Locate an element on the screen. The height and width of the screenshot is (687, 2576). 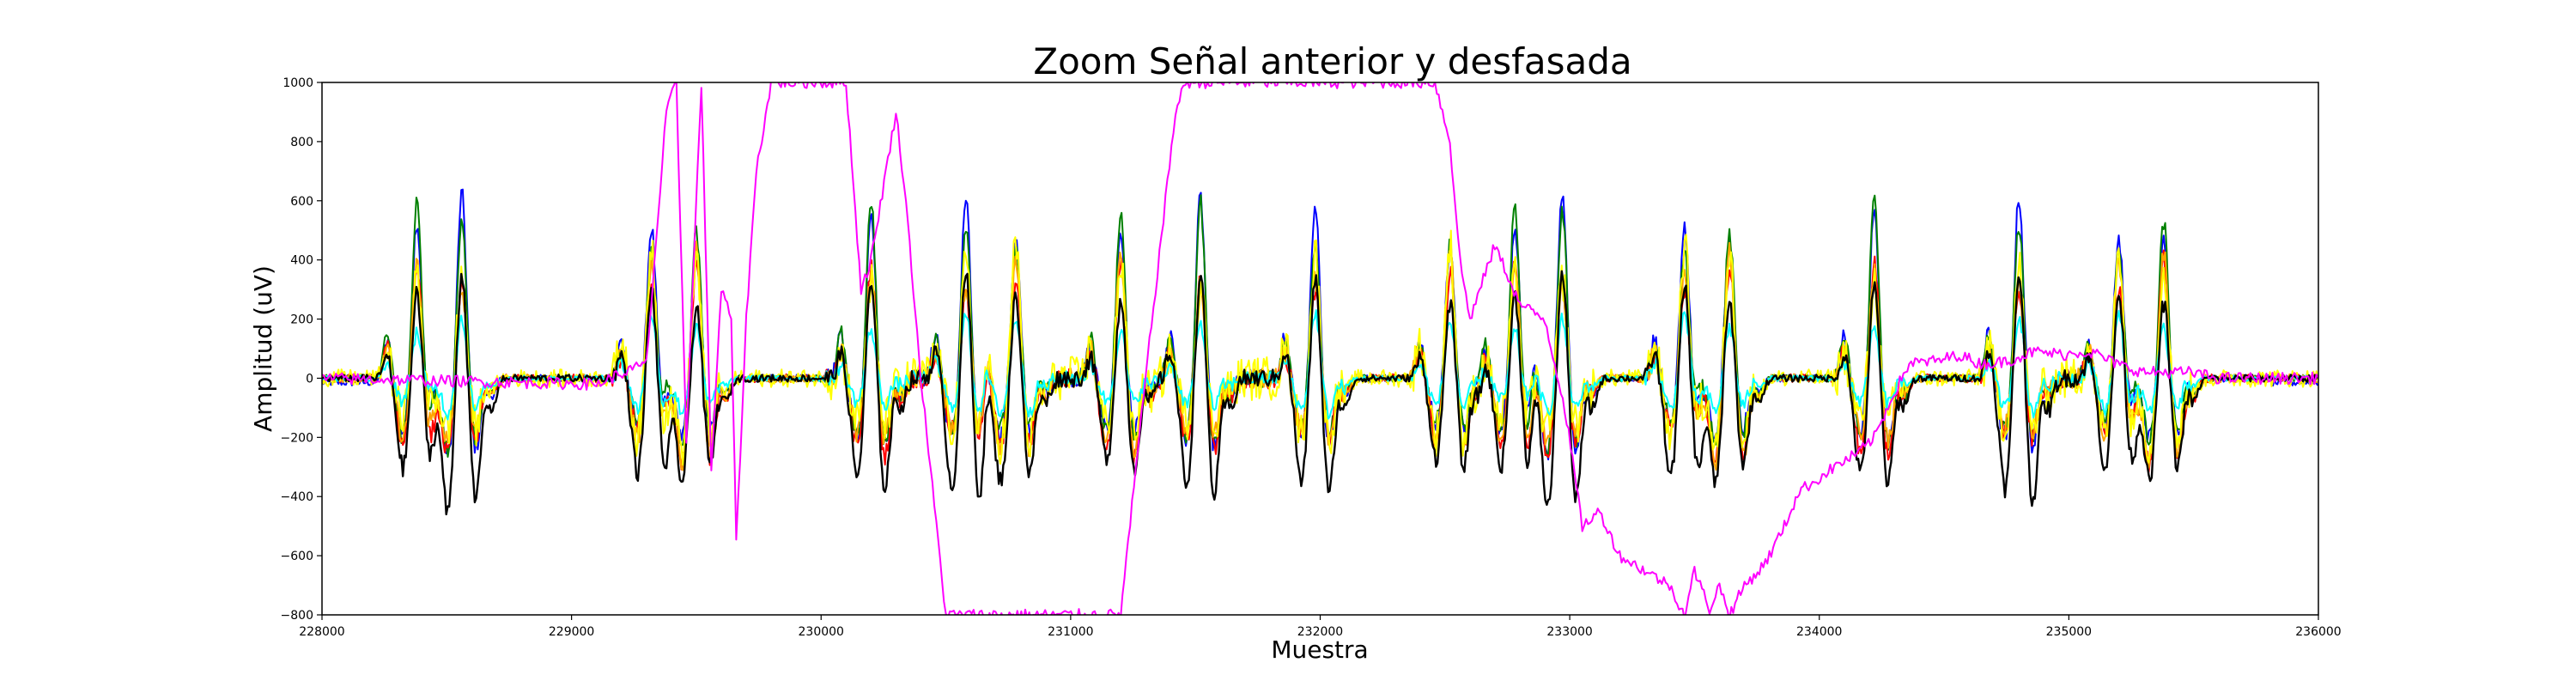
y-tick-label: −400 is located at coordinates (297, 497).